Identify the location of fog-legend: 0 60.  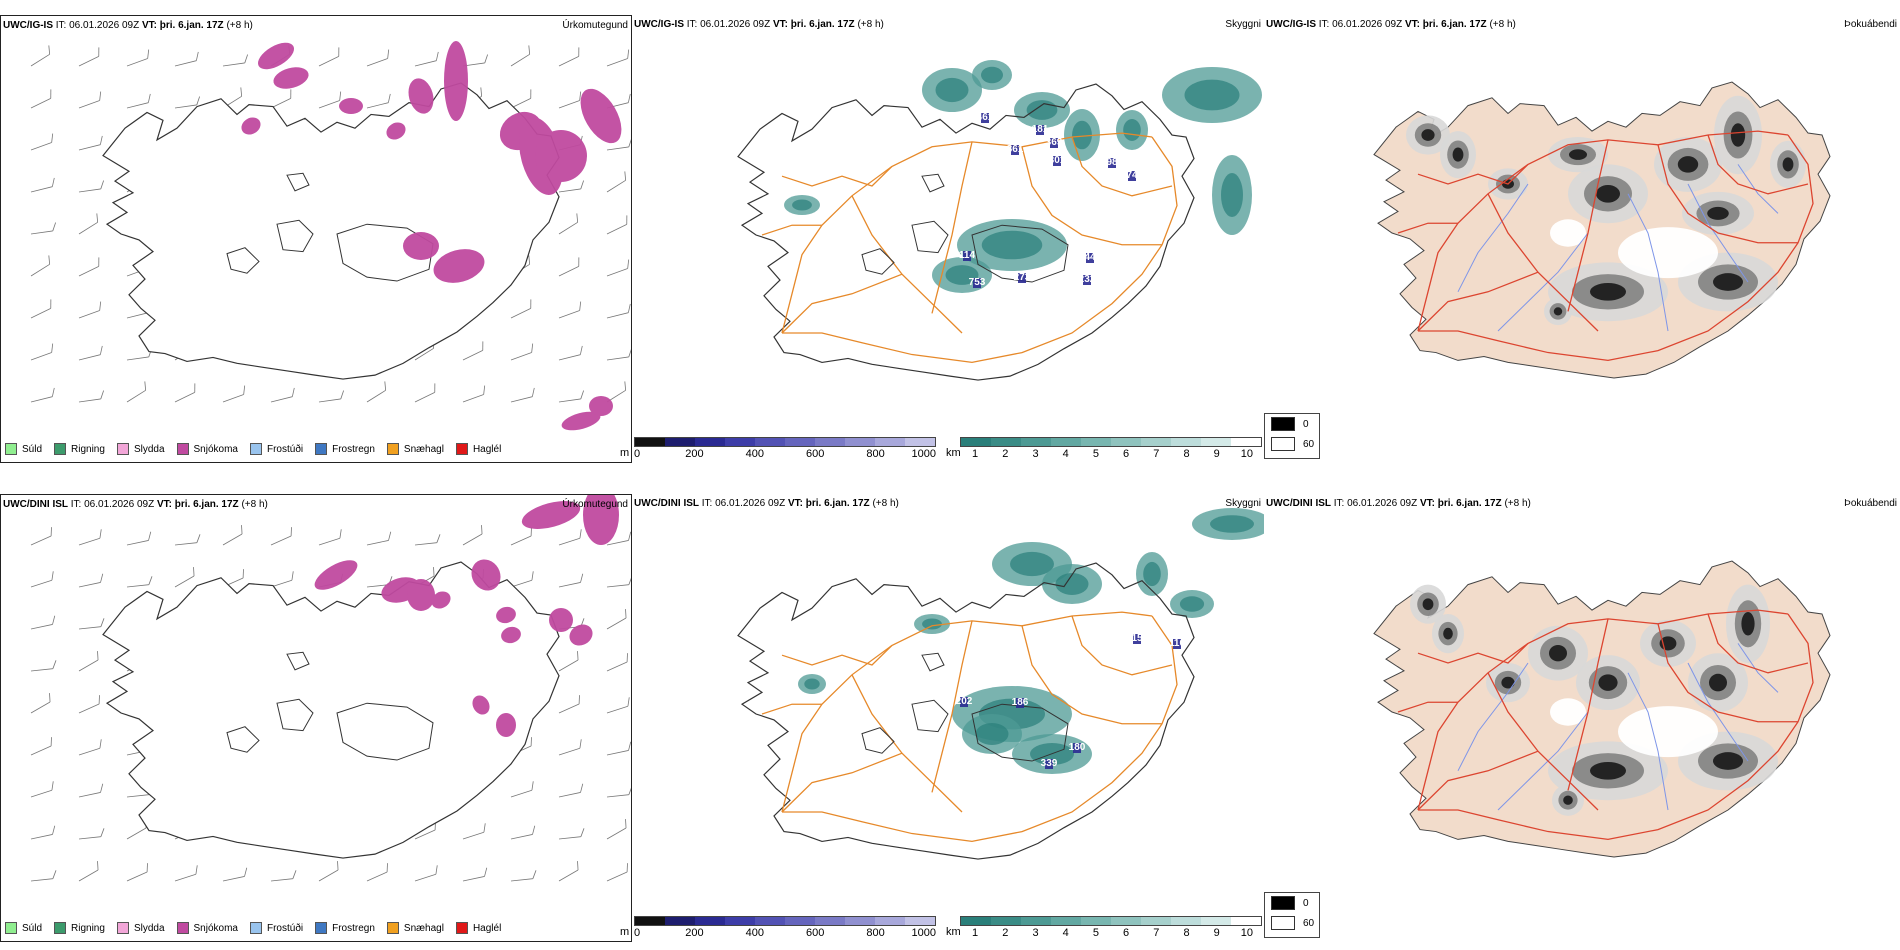
(1292, 436).